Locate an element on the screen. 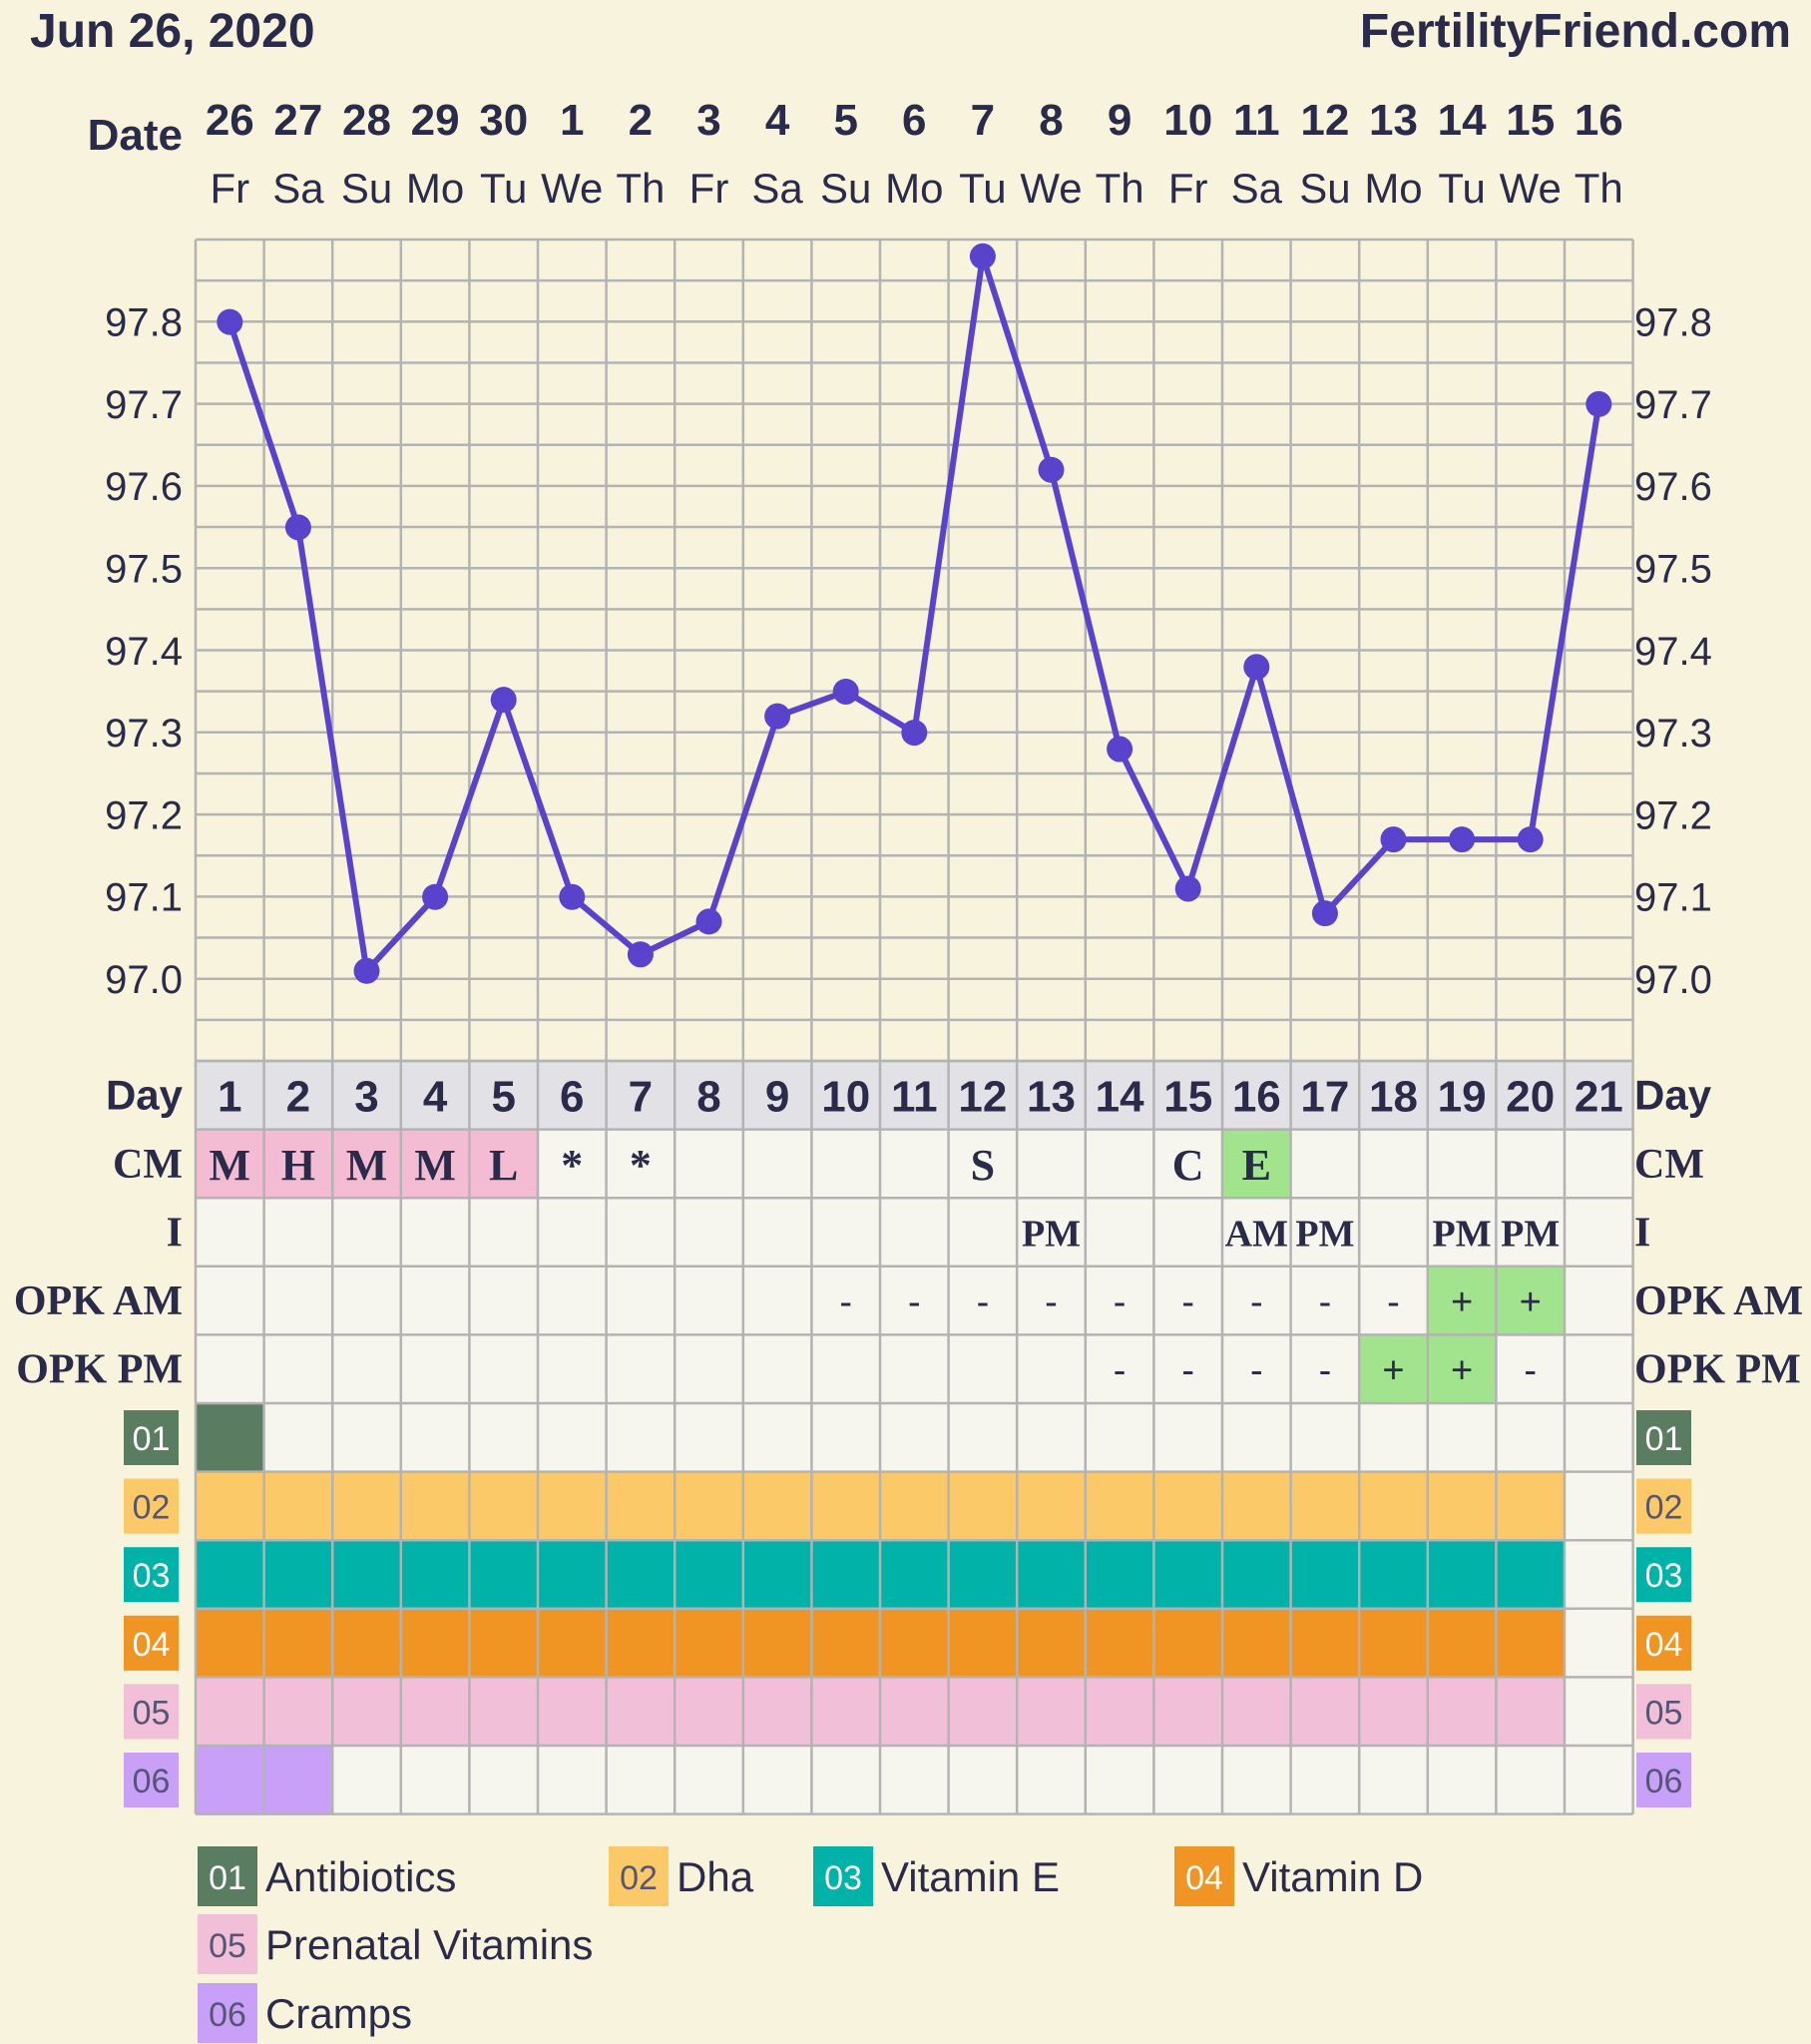 This screenshot has width=1811, height=2044. weekday-label: Su is located at coordinates (366, 188).